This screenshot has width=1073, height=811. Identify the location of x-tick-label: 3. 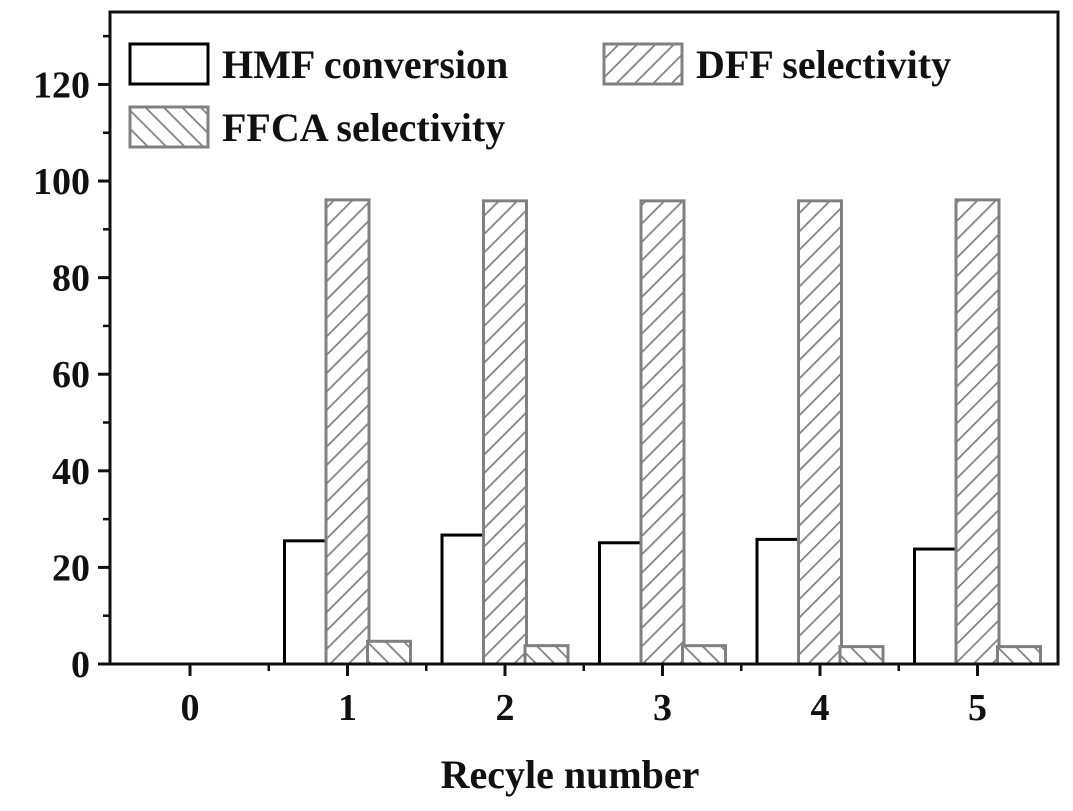
(662, 708).